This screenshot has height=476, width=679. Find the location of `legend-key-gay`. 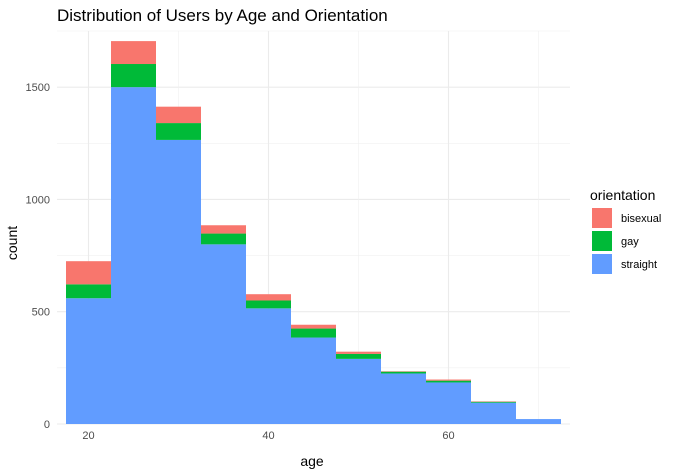

legend-key-gay is located at coordinates (602, 241).